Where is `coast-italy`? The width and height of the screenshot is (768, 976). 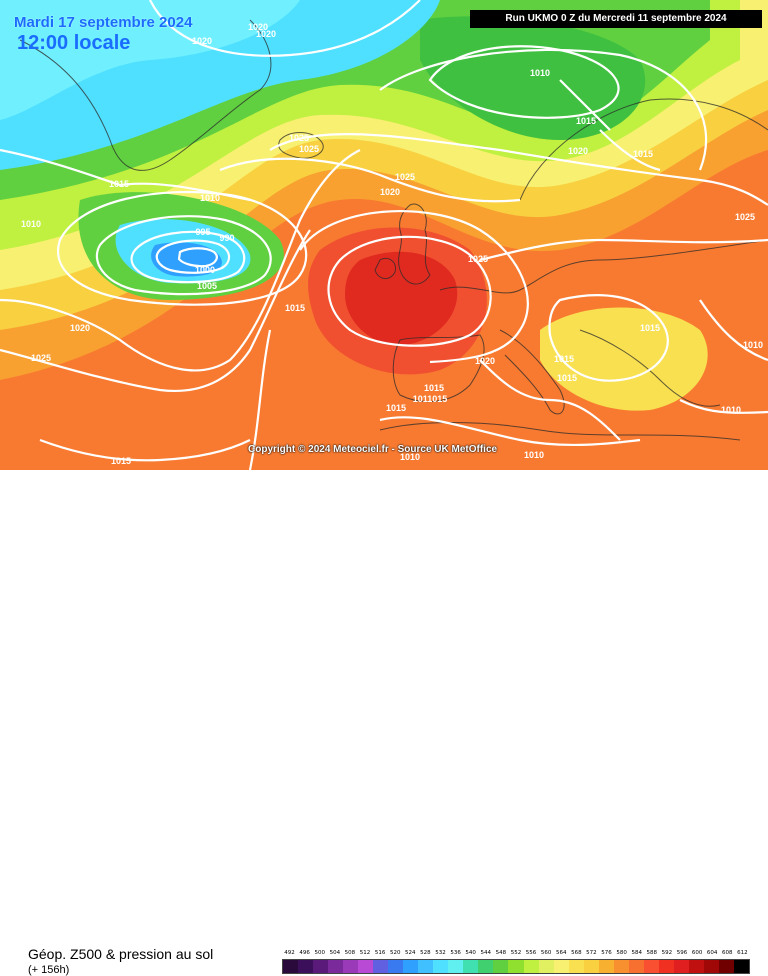 coast-italy is located at coordinates (532, 372).